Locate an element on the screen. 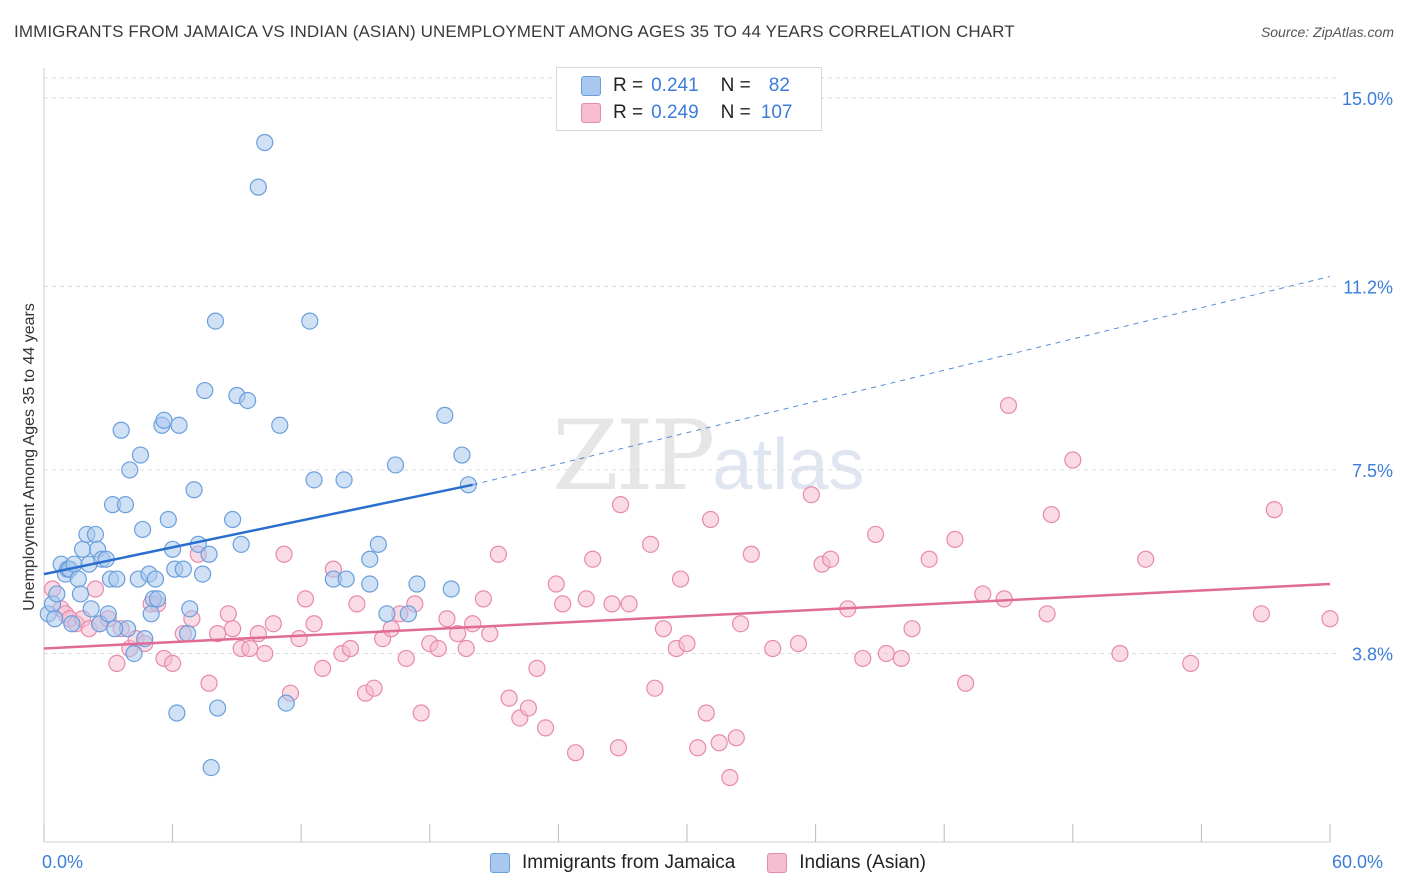 The width and height of the screenshot is (1406, 892). legend-r-label: R = is located at coordinates (628, 85).